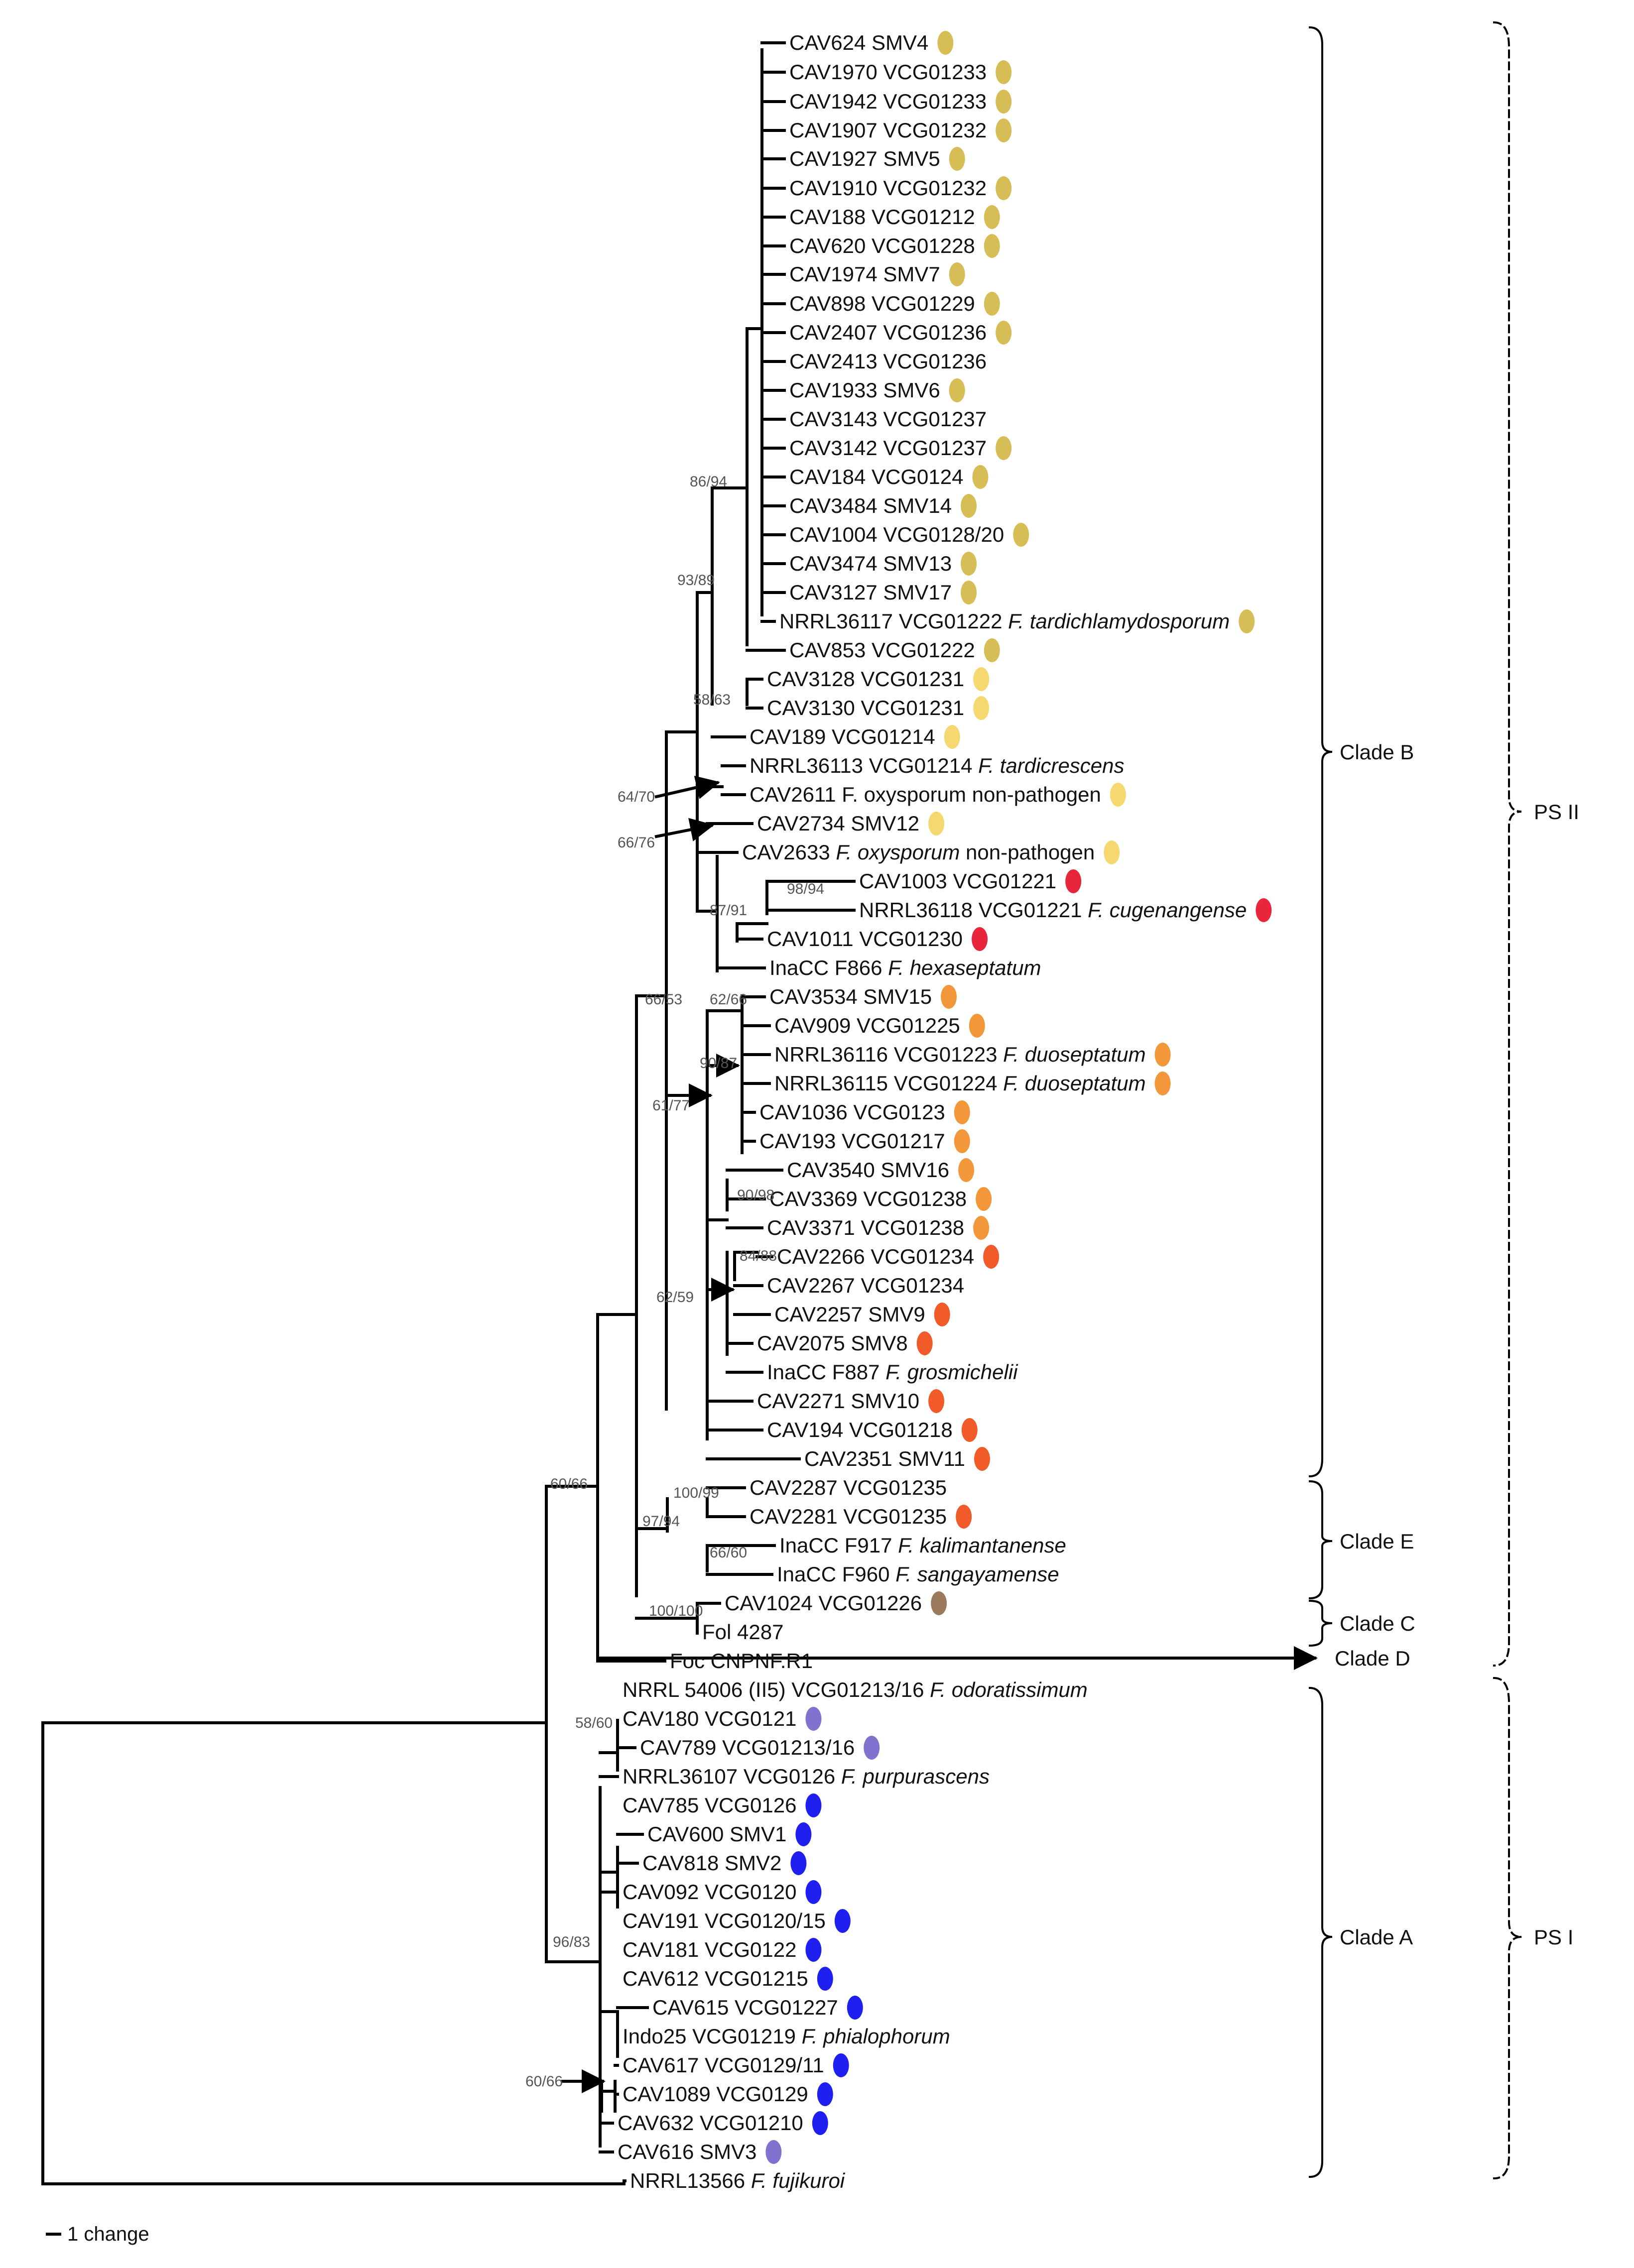  Describe the element at coordinates (724, 1921) in the screenshot. I see `tip-label: CAV191 VCG0120/15` at that location.